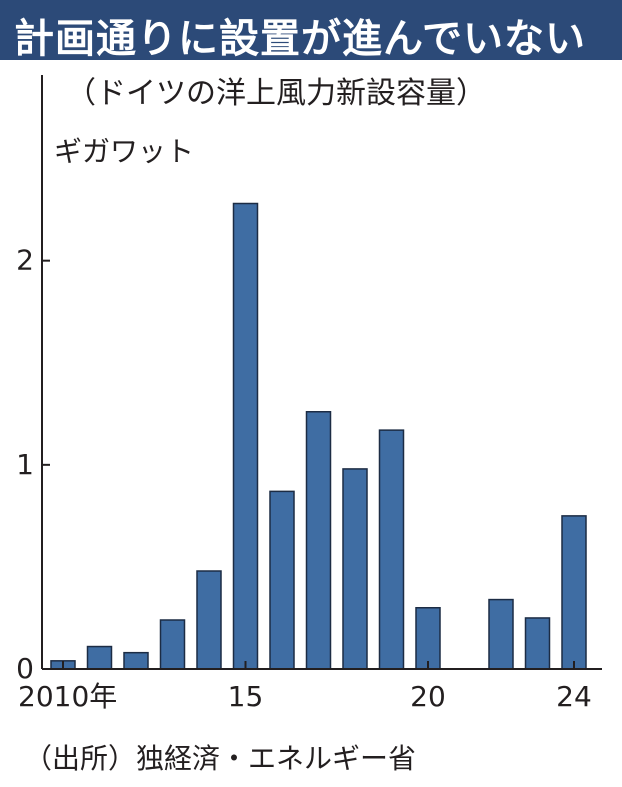 This screenshot has width=622, height=787. Describe the element at coordinates (318, 540) in the screenshot. I see `bar-2017` at that location.